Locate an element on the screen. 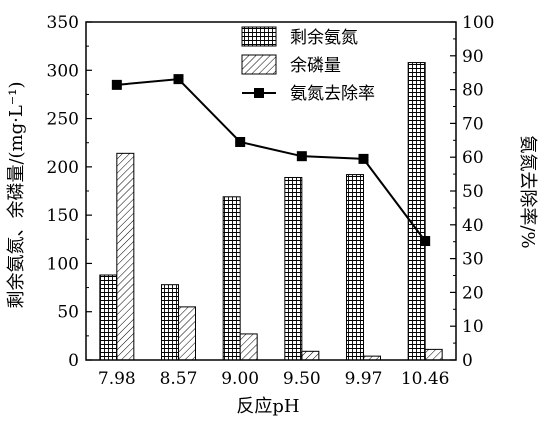 The image size is (541, 428). x-tick-label: 10.46 is located at coordinates (425, 379).